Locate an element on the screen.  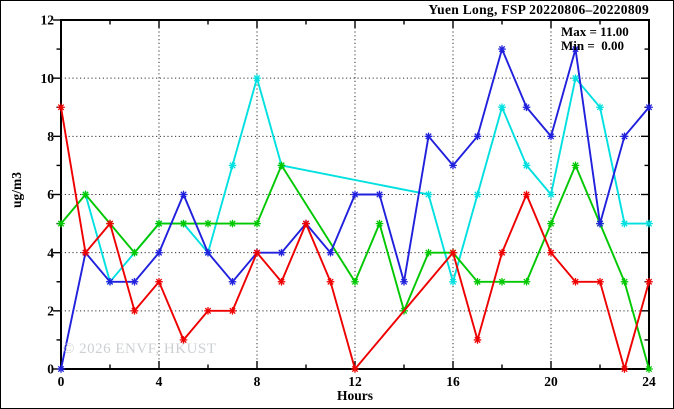
max-min-annotation: Max = 11.00 Min = 0.00 is located at coordinates (595, 39).